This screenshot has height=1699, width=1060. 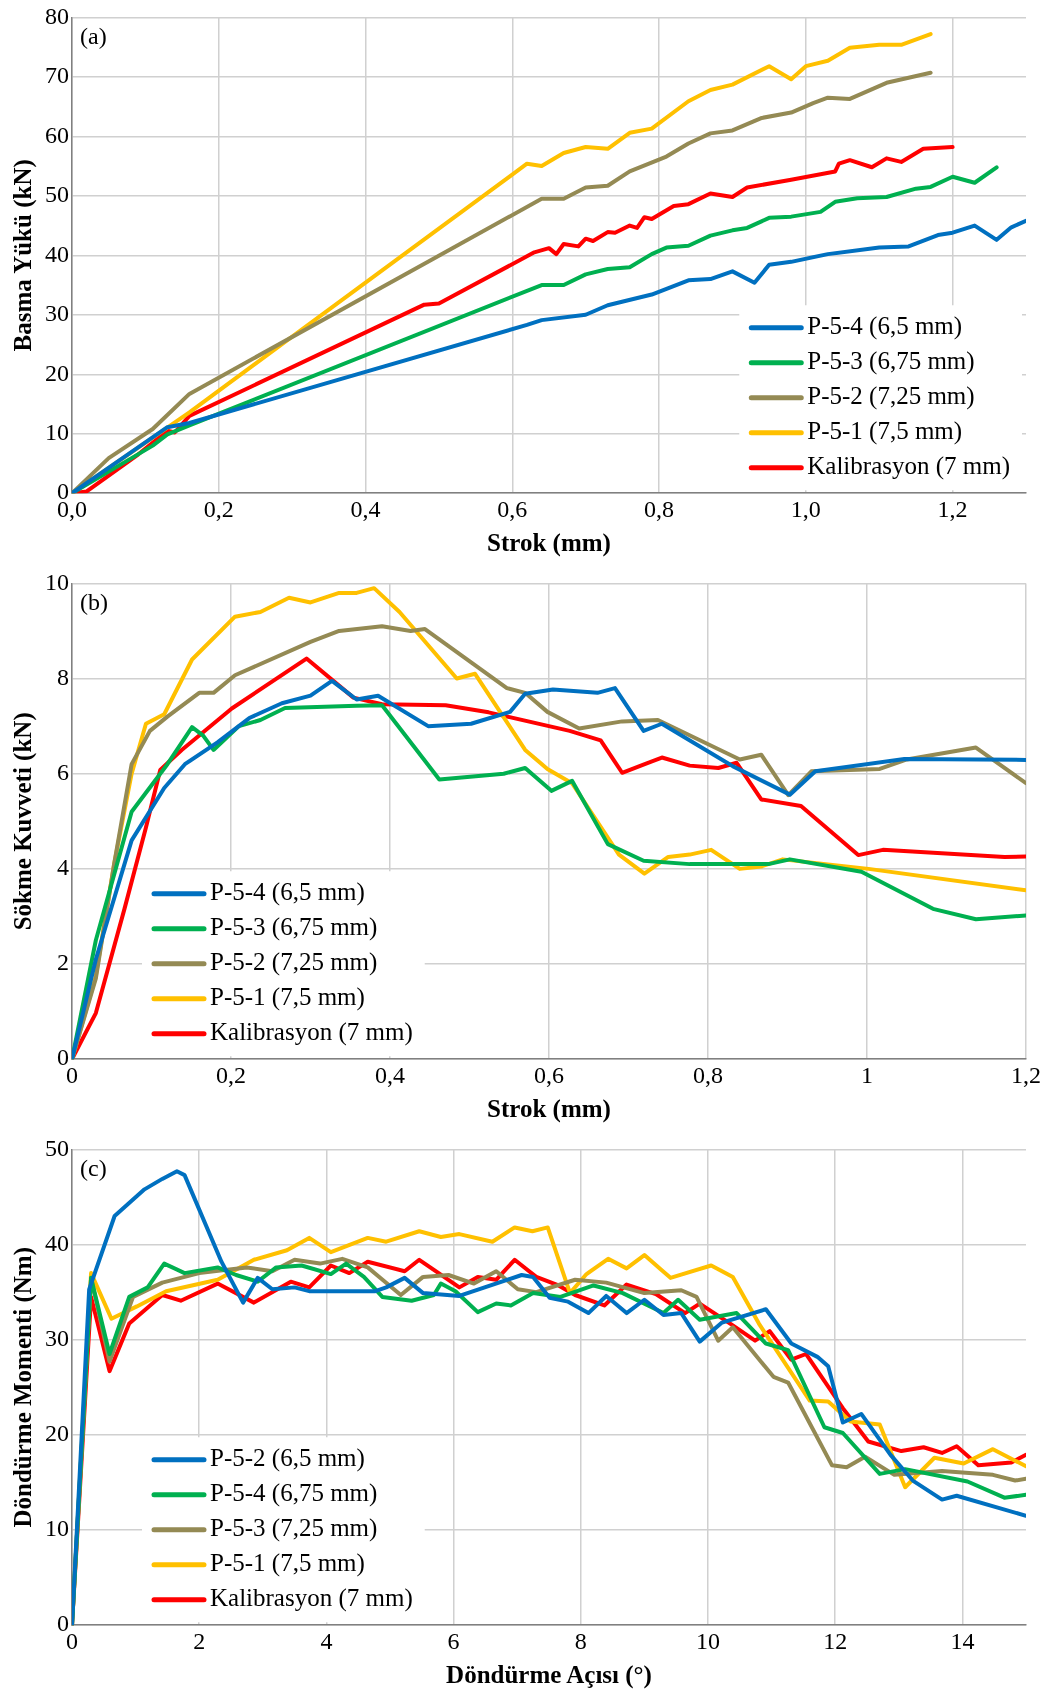 What do you see at coordinates (805, 508) in the screenshot?
I see `x-tick-label: 1,0` at bounding box center [805, 508].